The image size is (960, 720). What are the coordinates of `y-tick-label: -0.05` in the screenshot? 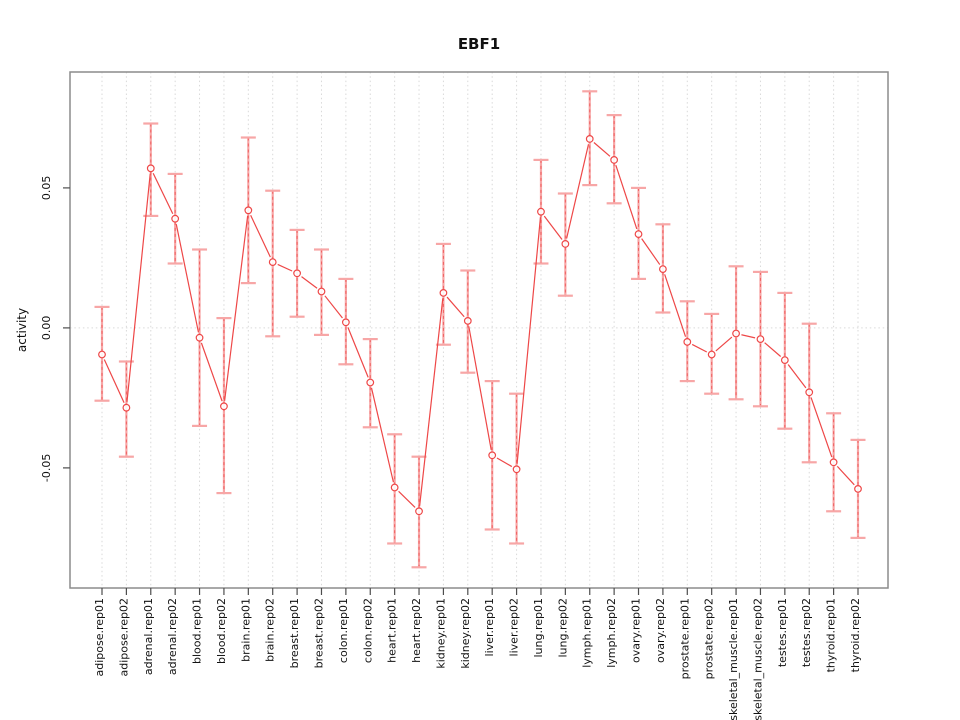 It's located at (46, 468).